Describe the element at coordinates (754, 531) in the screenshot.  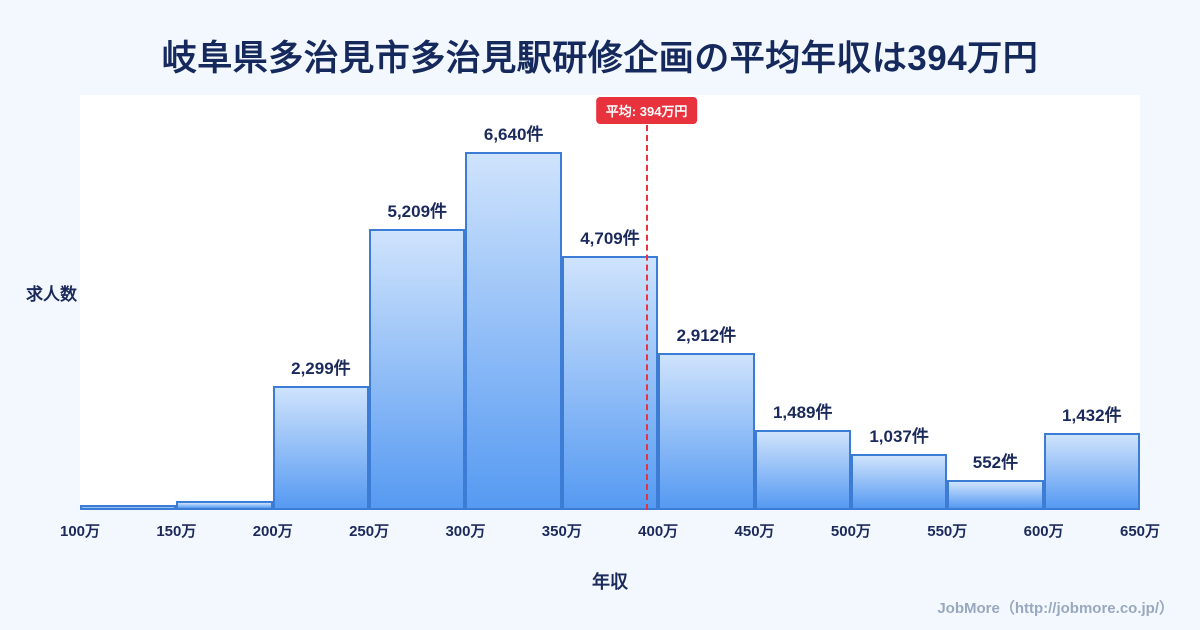
I see `x-tick-label: 450万` at that location.